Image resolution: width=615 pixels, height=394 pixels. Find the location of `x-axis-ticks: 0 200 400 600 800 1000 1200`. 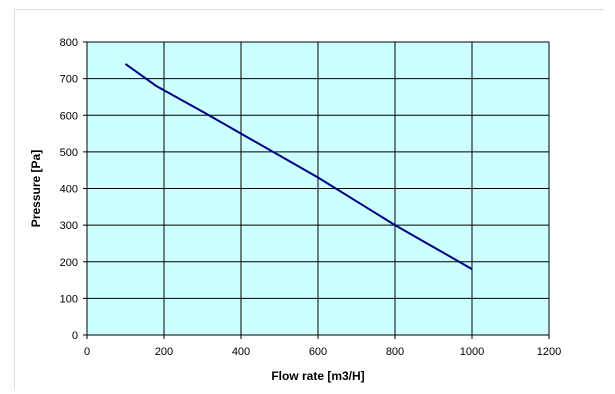

x-axis-ticks: 0 200 400 600 800 1000 1200 is located at coordinates (322, 346).